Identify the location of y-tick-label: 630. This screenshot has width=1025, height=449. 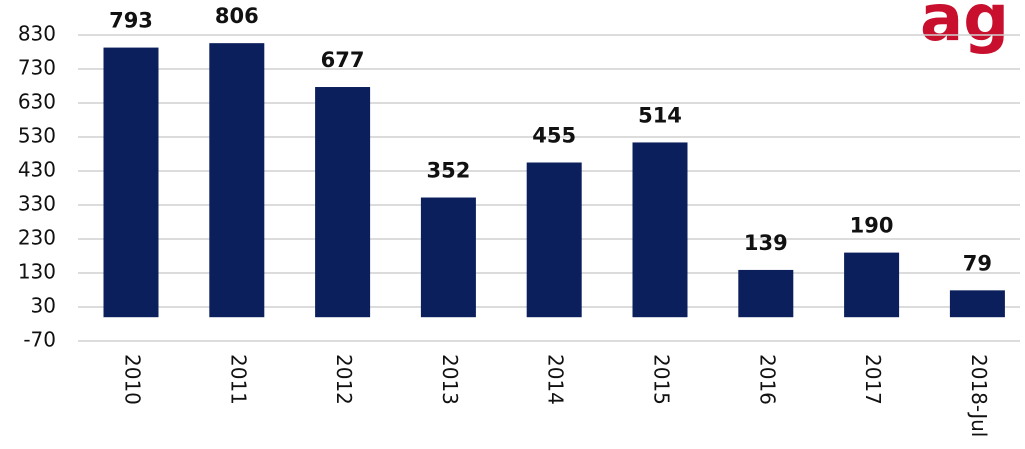
(37, 102).